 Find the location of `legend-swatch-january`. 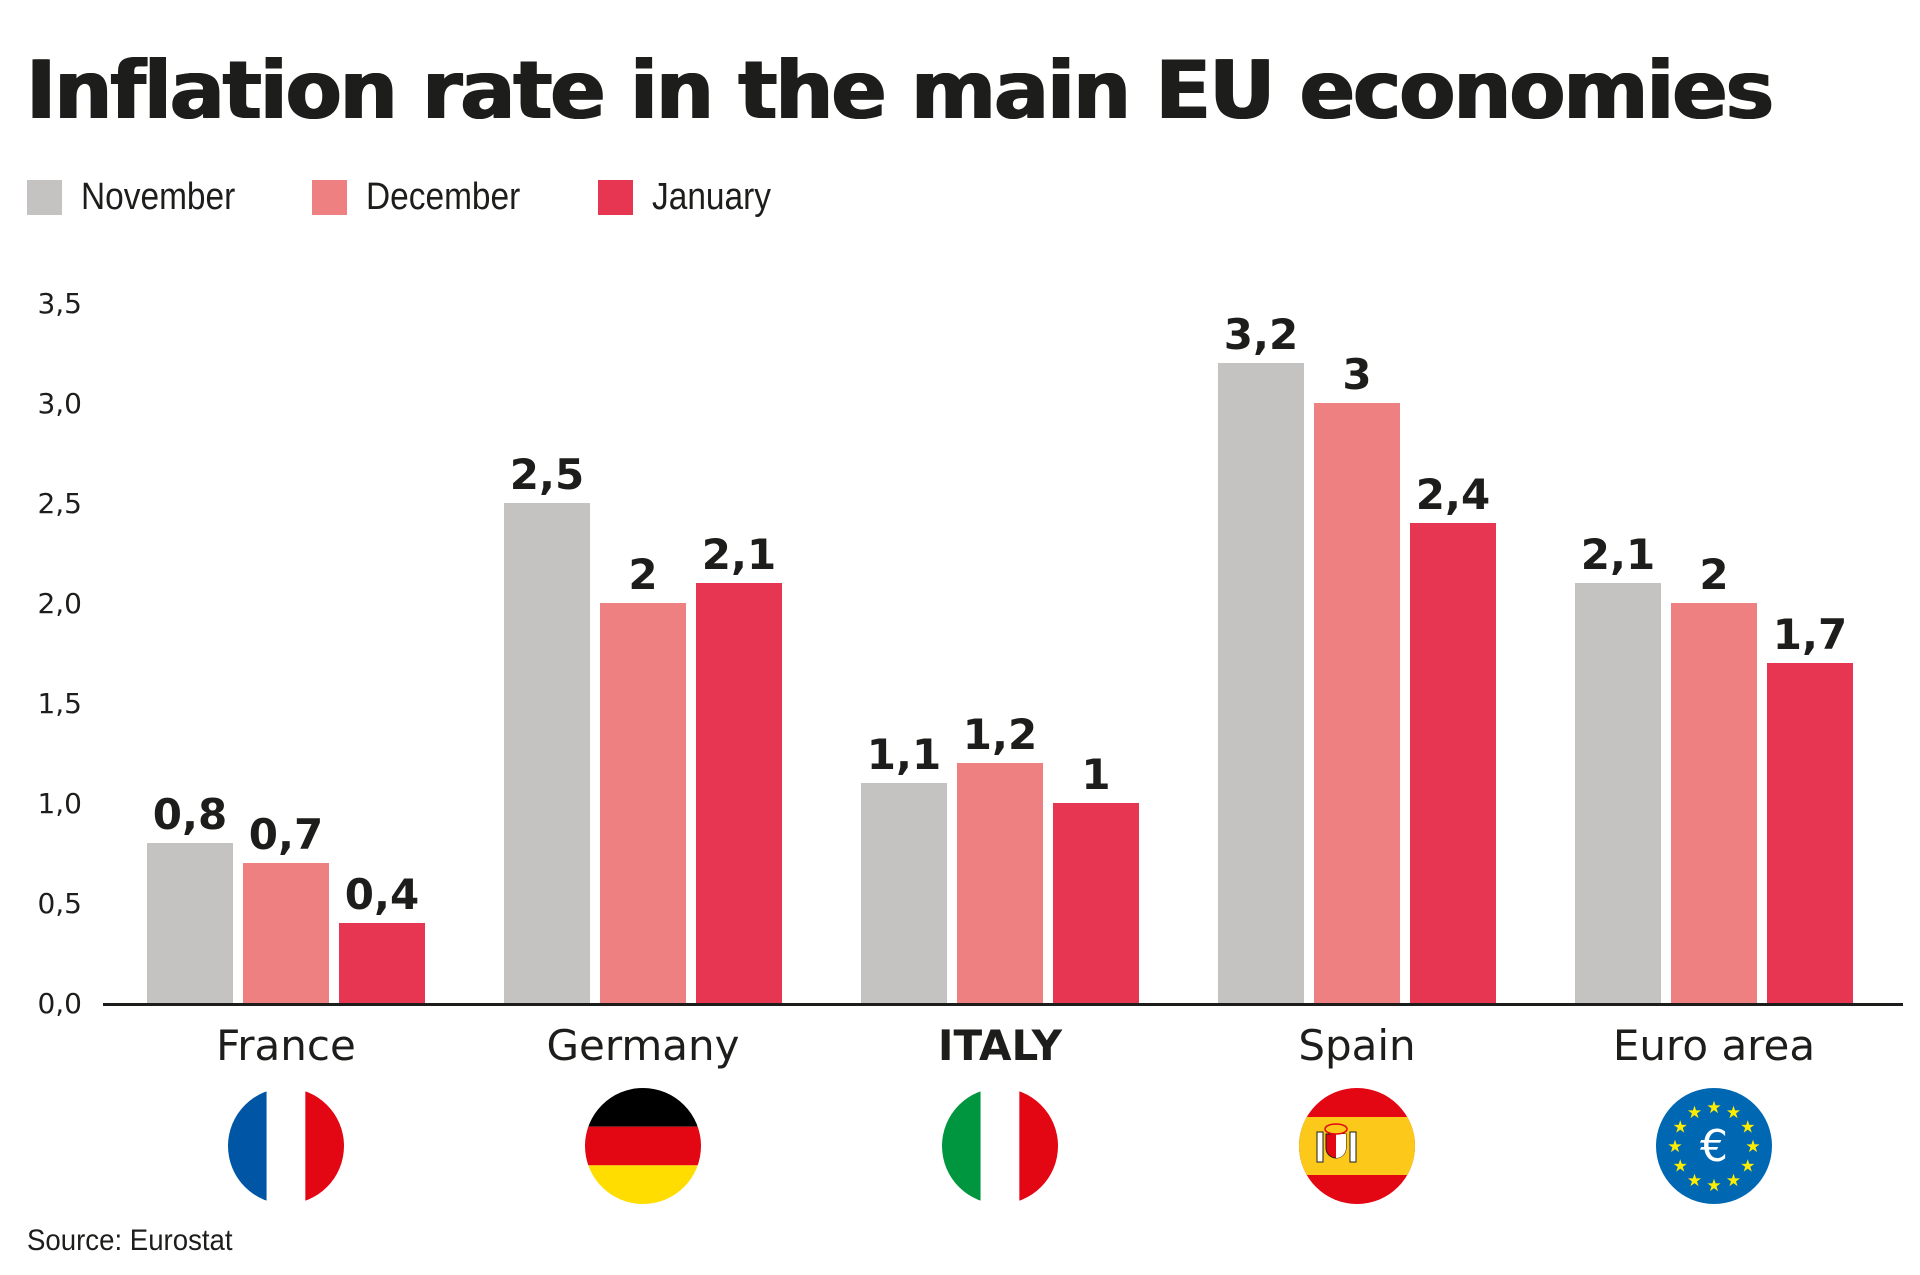

legend-swatch-january is located at coordinates (615, 197).